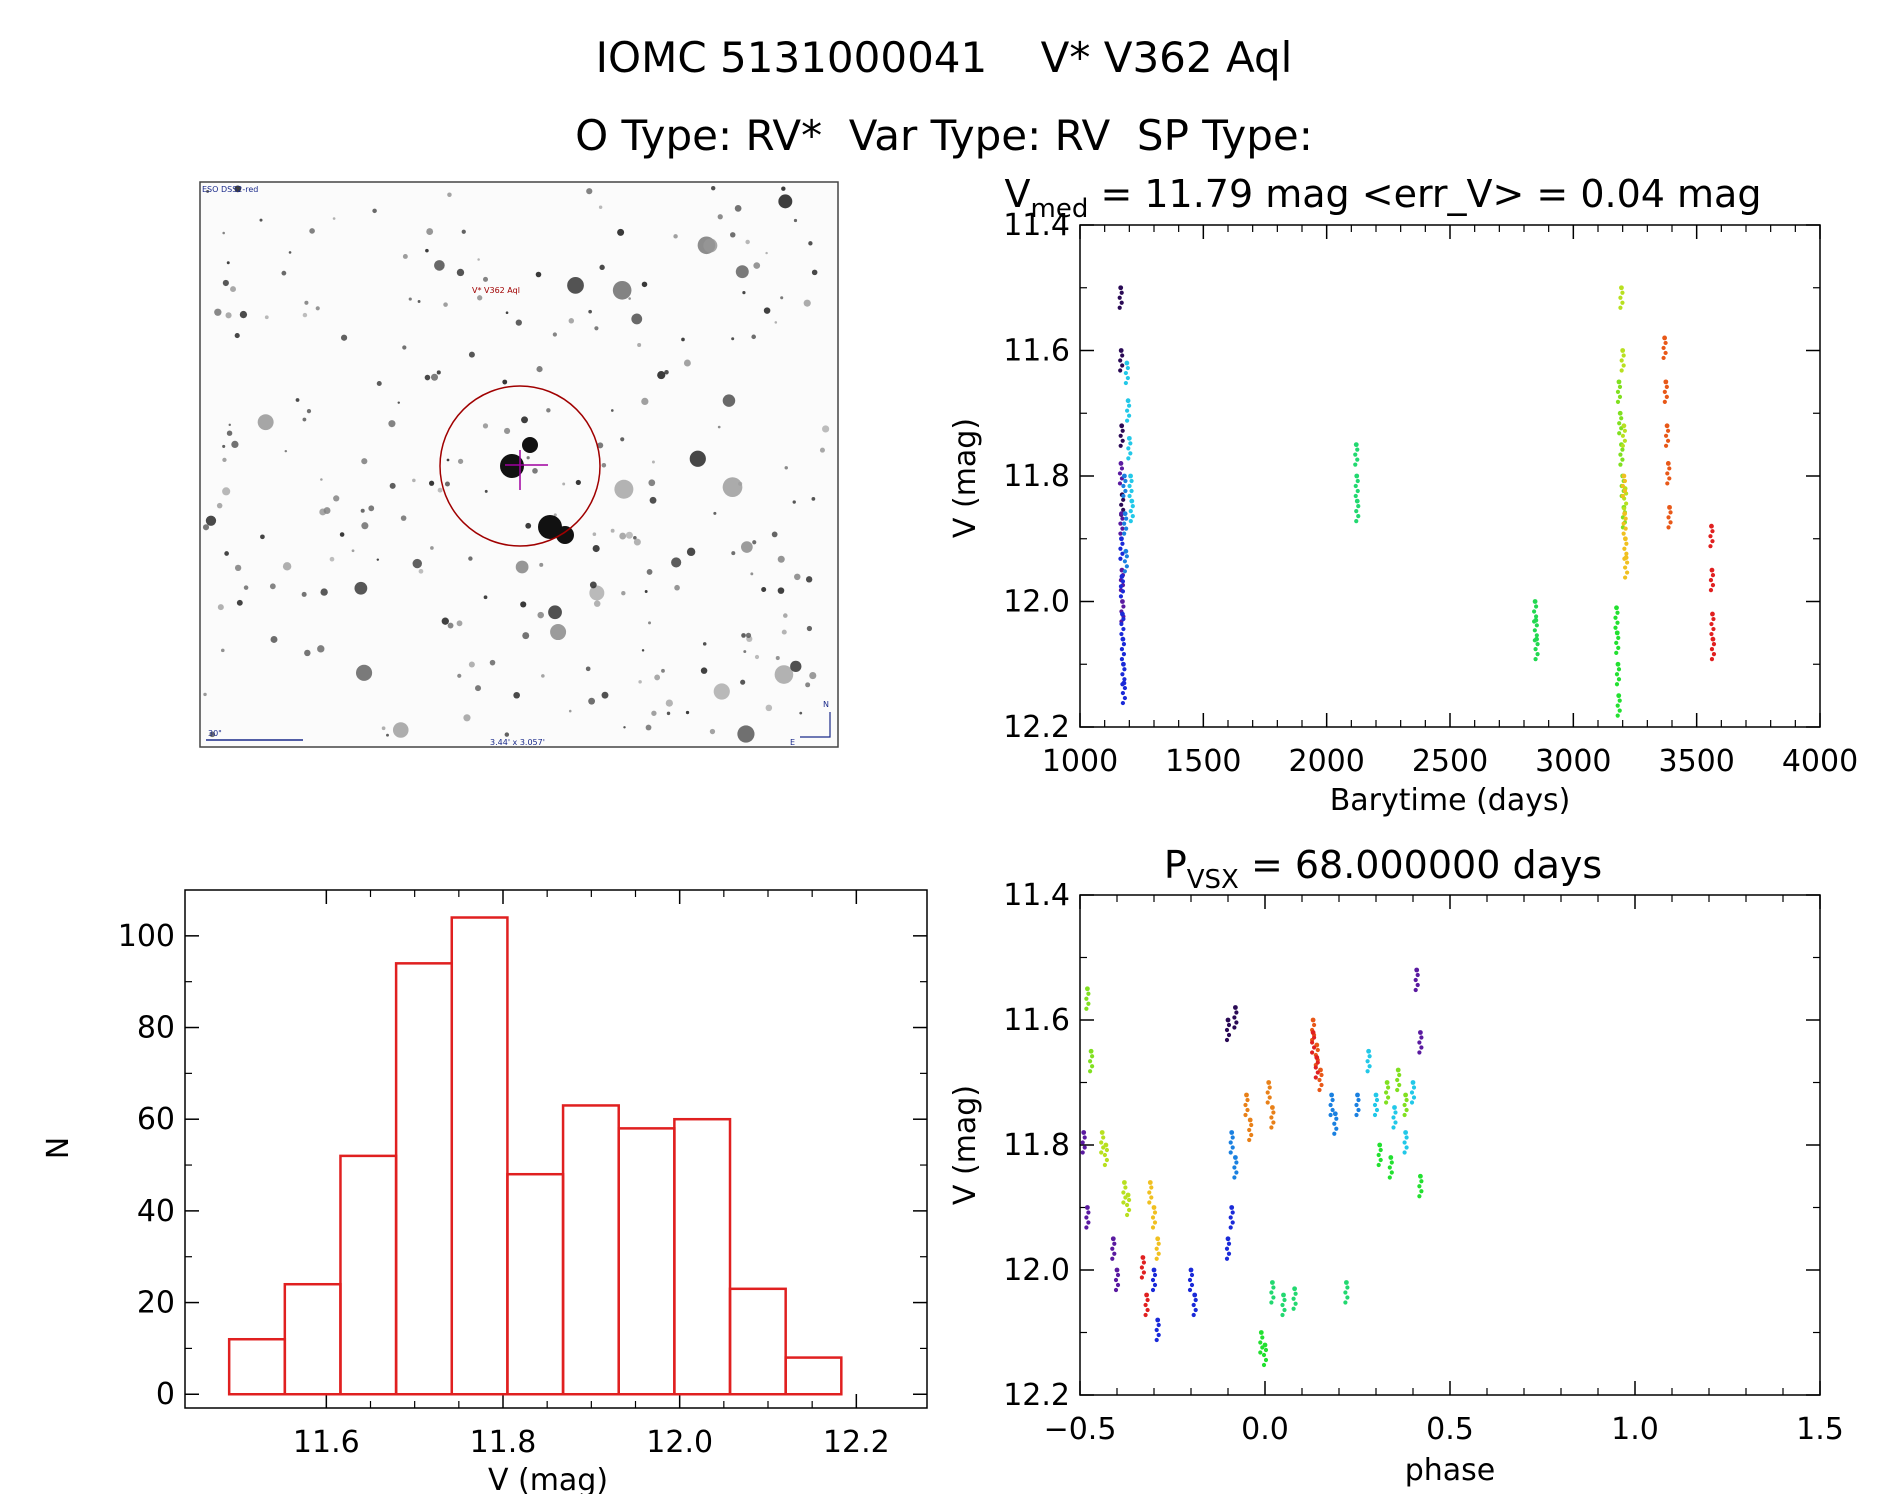 Image resolution: width=1889 pixels, height=1494 pixels. What do you see at coordinates (517, 742) in the screenshot?
I see `fov-label: 3.44' x 3.057'` at bounding box center [517, 742].